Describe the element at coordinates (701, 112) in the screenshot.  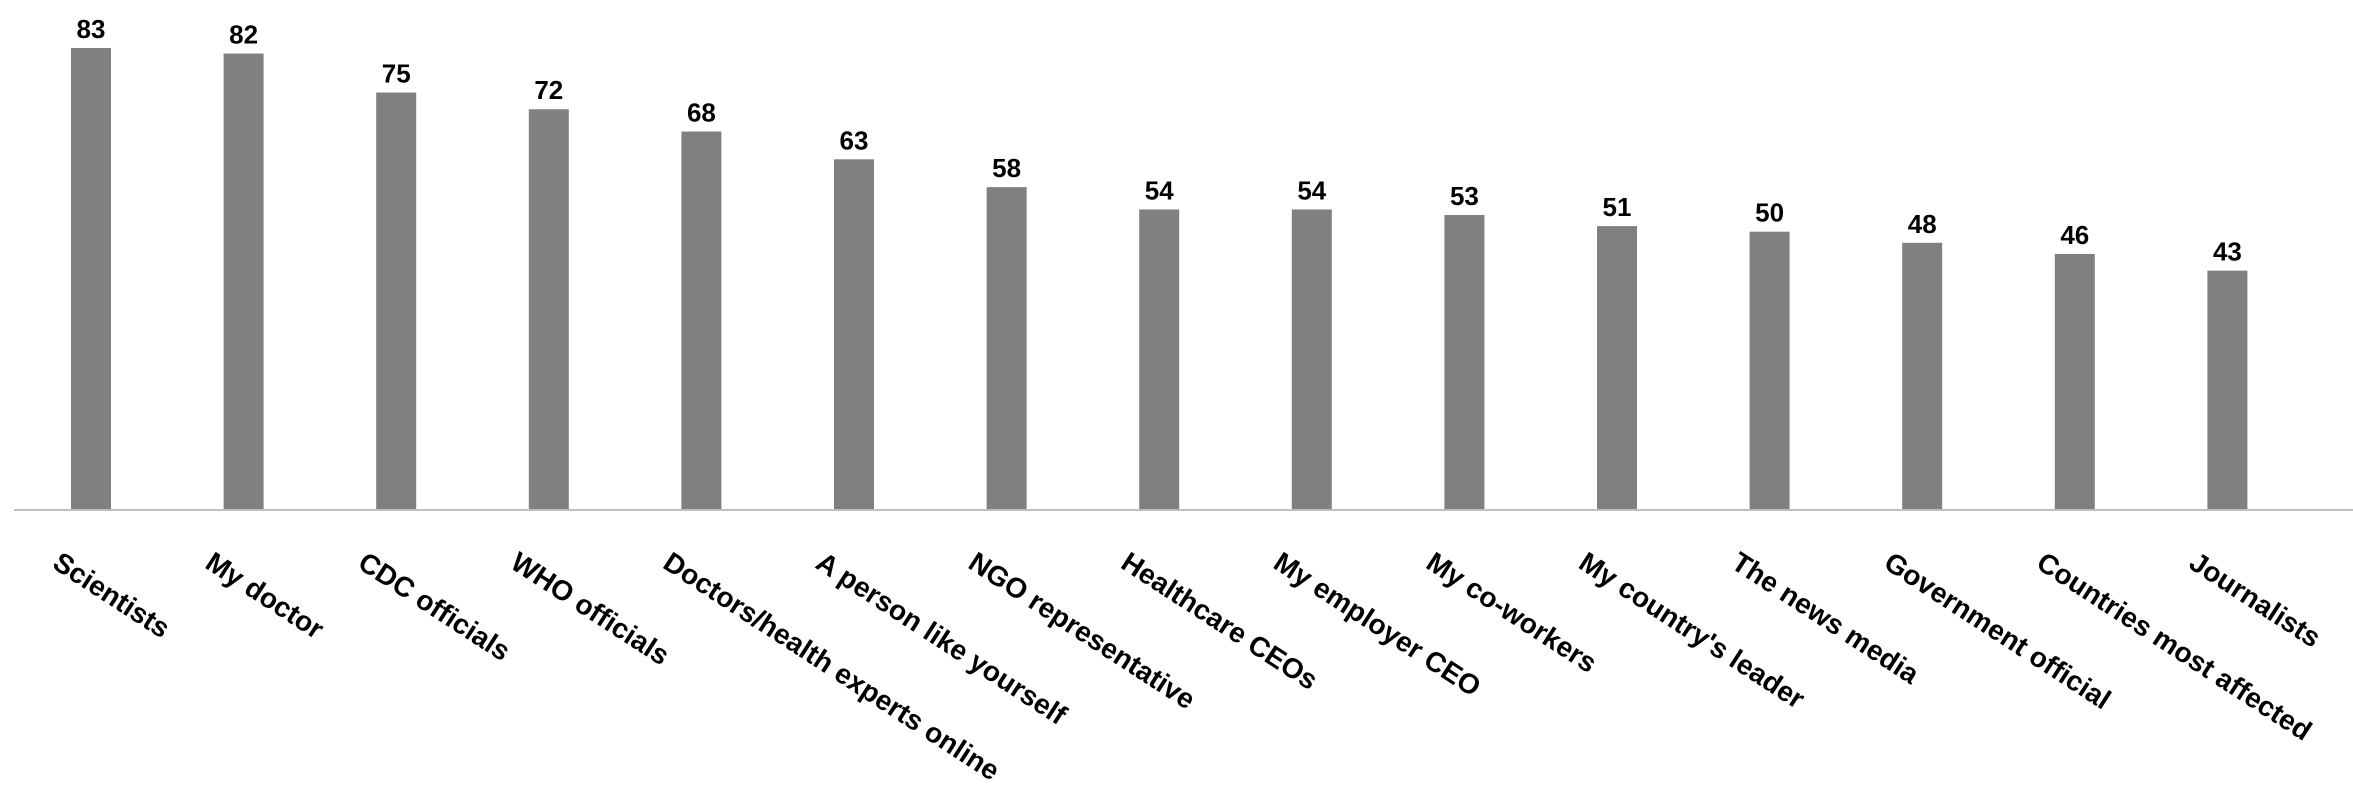
I see `bar-value-label: 68` at that location.